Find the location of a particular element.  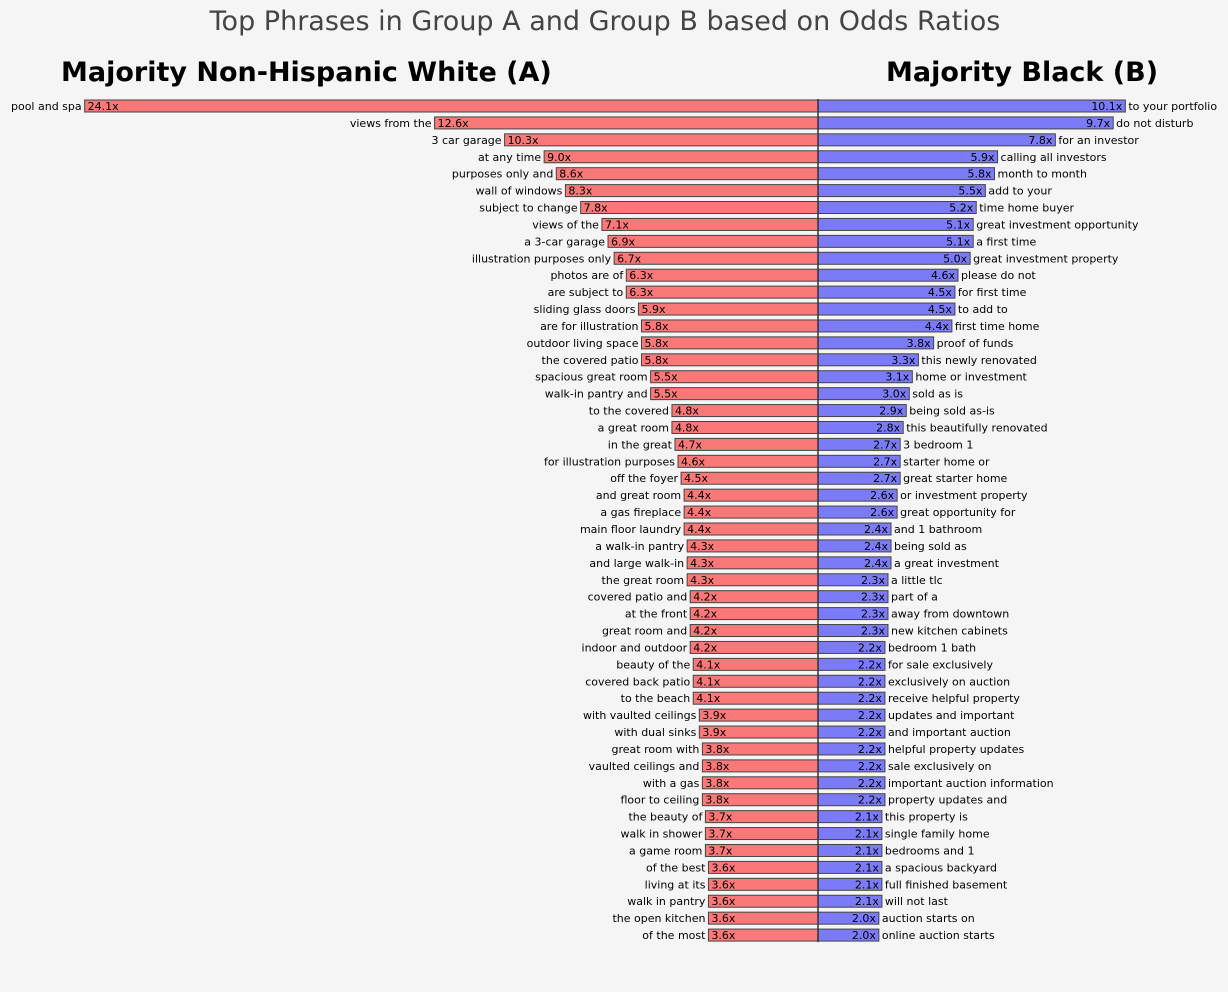

phrase-label-group-b: important auction information is located at coordinates (971, 783).